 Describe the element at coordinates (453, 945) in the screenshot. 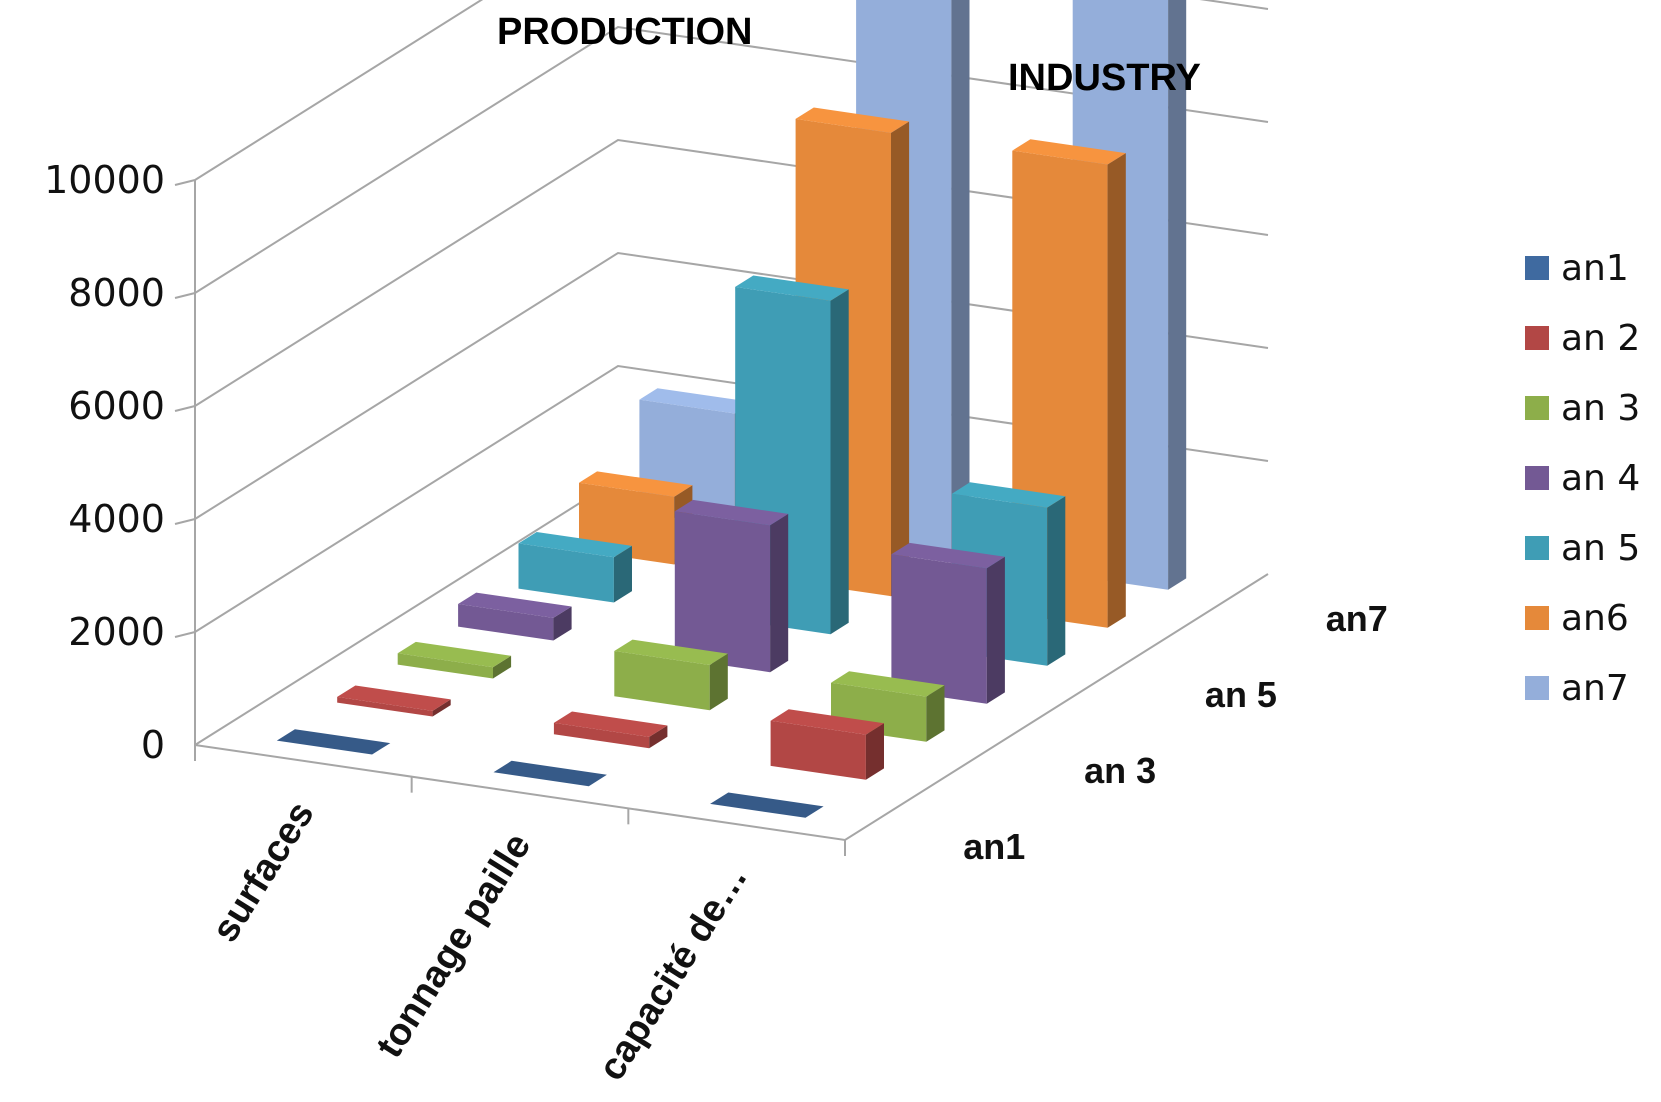

I see `x-category-label: tonnage paille` at that location.